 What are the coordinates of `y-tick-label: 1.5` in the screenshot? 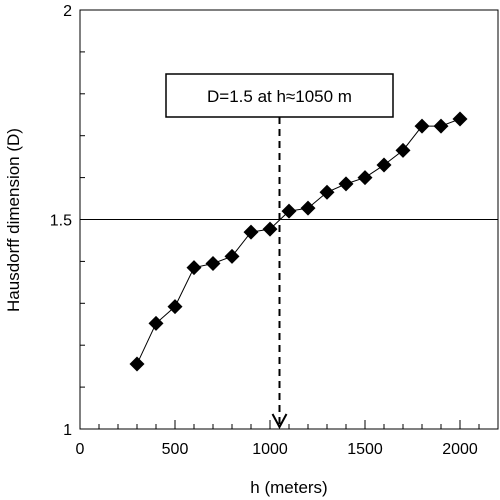 It's located at (61, 221).